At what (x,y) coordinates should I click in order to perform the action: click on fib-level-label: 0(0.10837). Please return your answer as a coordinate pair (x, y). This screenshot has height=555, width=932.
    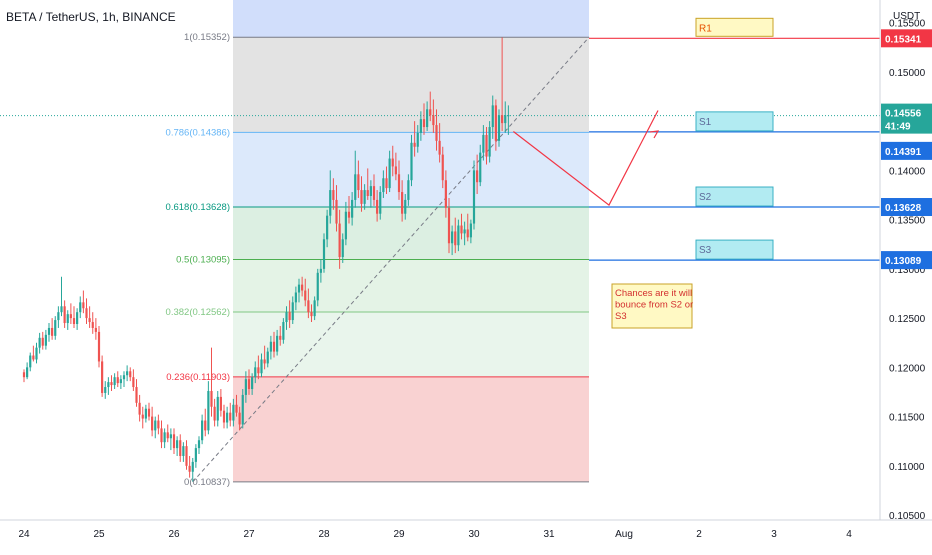
    Looking at the image, I should click on (207, 482).